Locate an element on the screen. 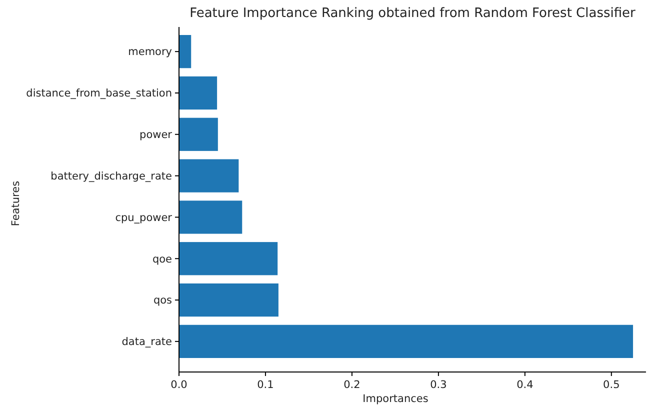 The width and height of the screenshot is (647, 408). x-tick-label: 0.5 is located at coordinates (611, 385).